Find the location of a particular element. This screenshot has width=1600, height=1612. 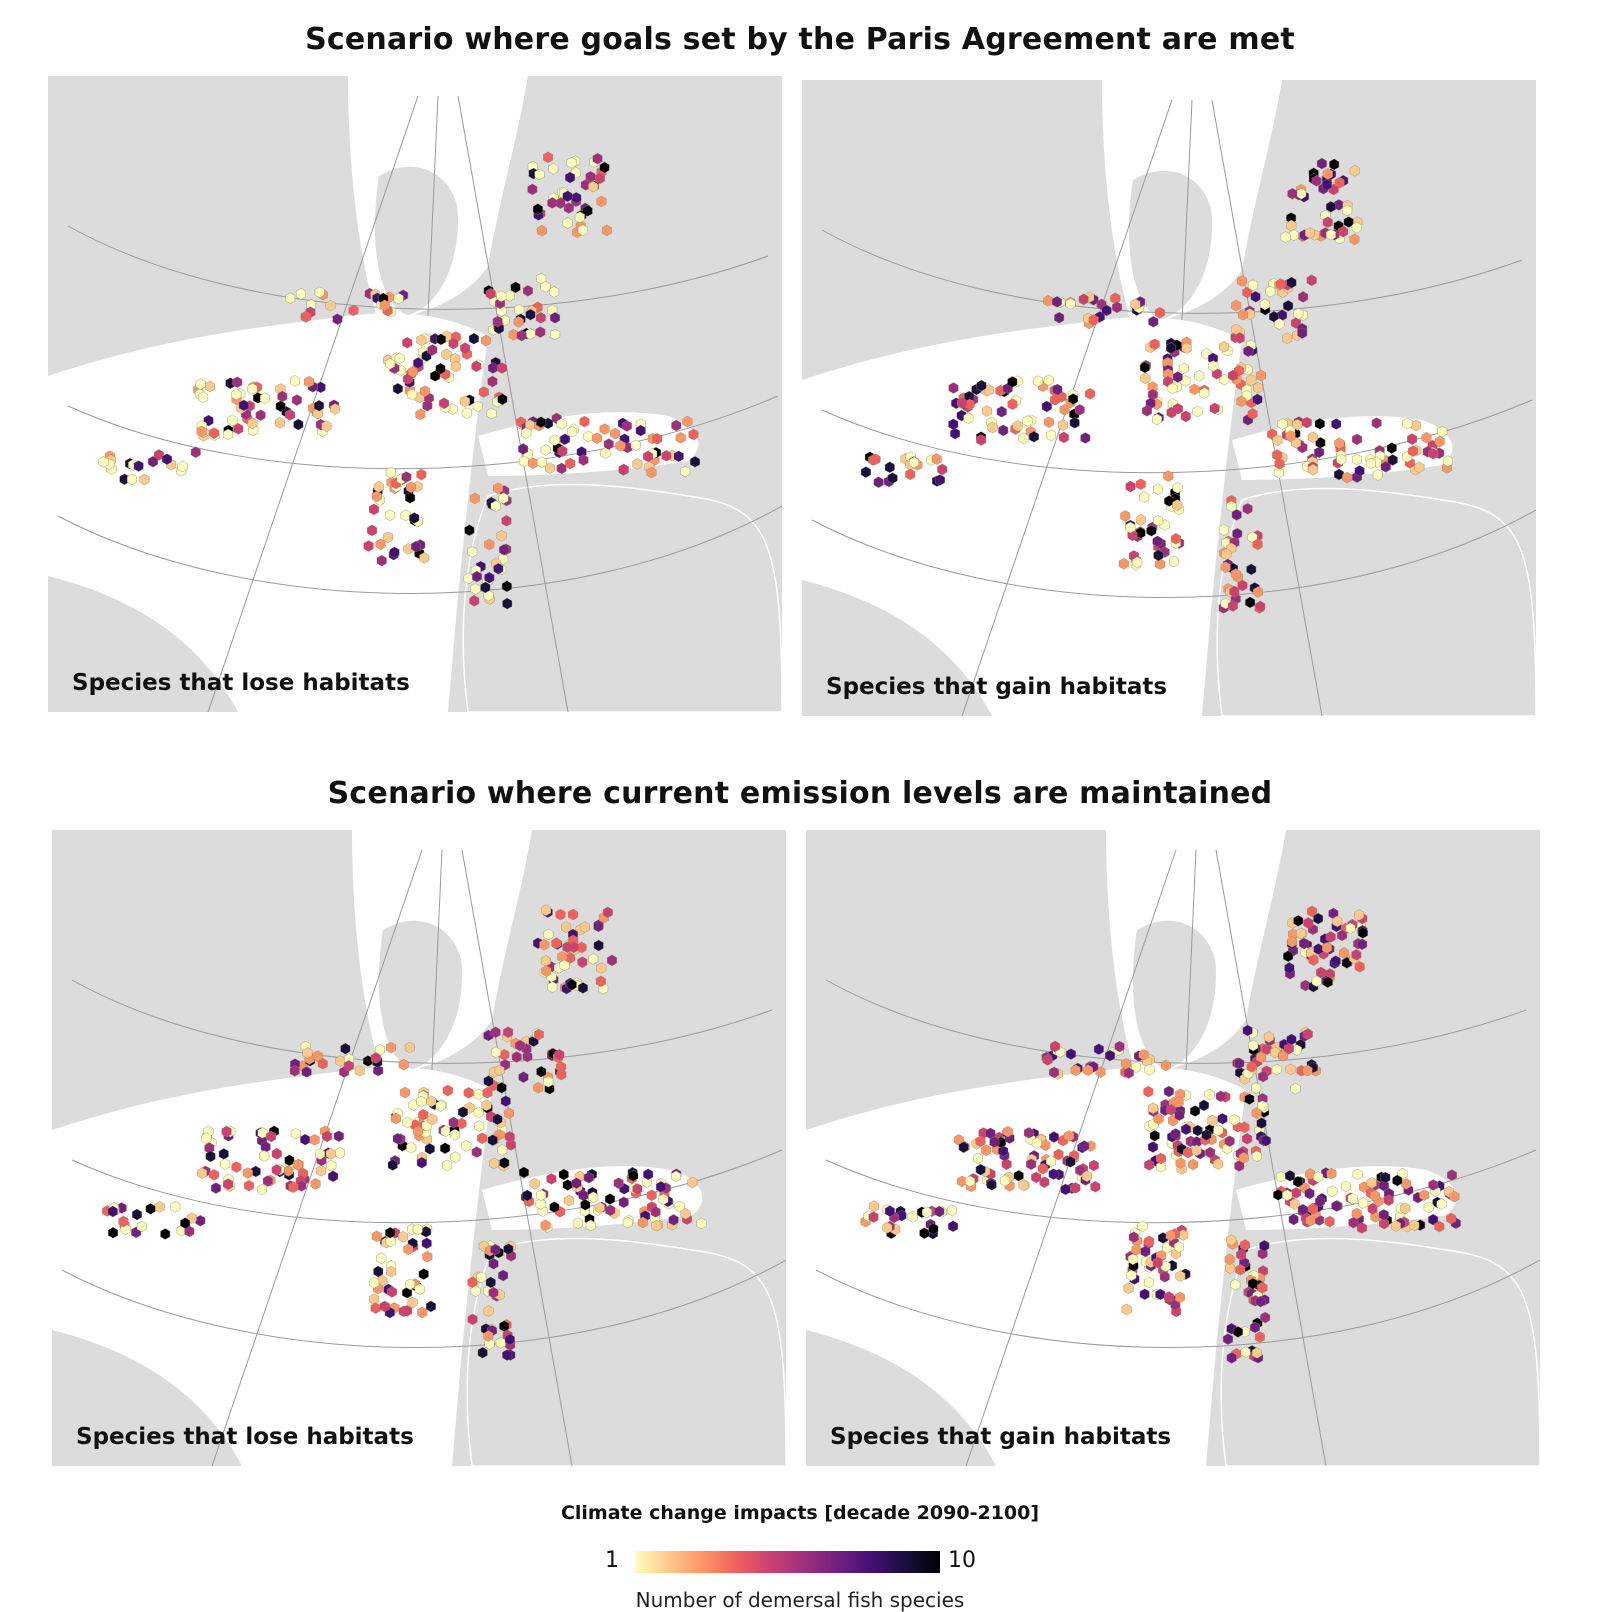

graticule-meridian is located at coordinates (513, 403).